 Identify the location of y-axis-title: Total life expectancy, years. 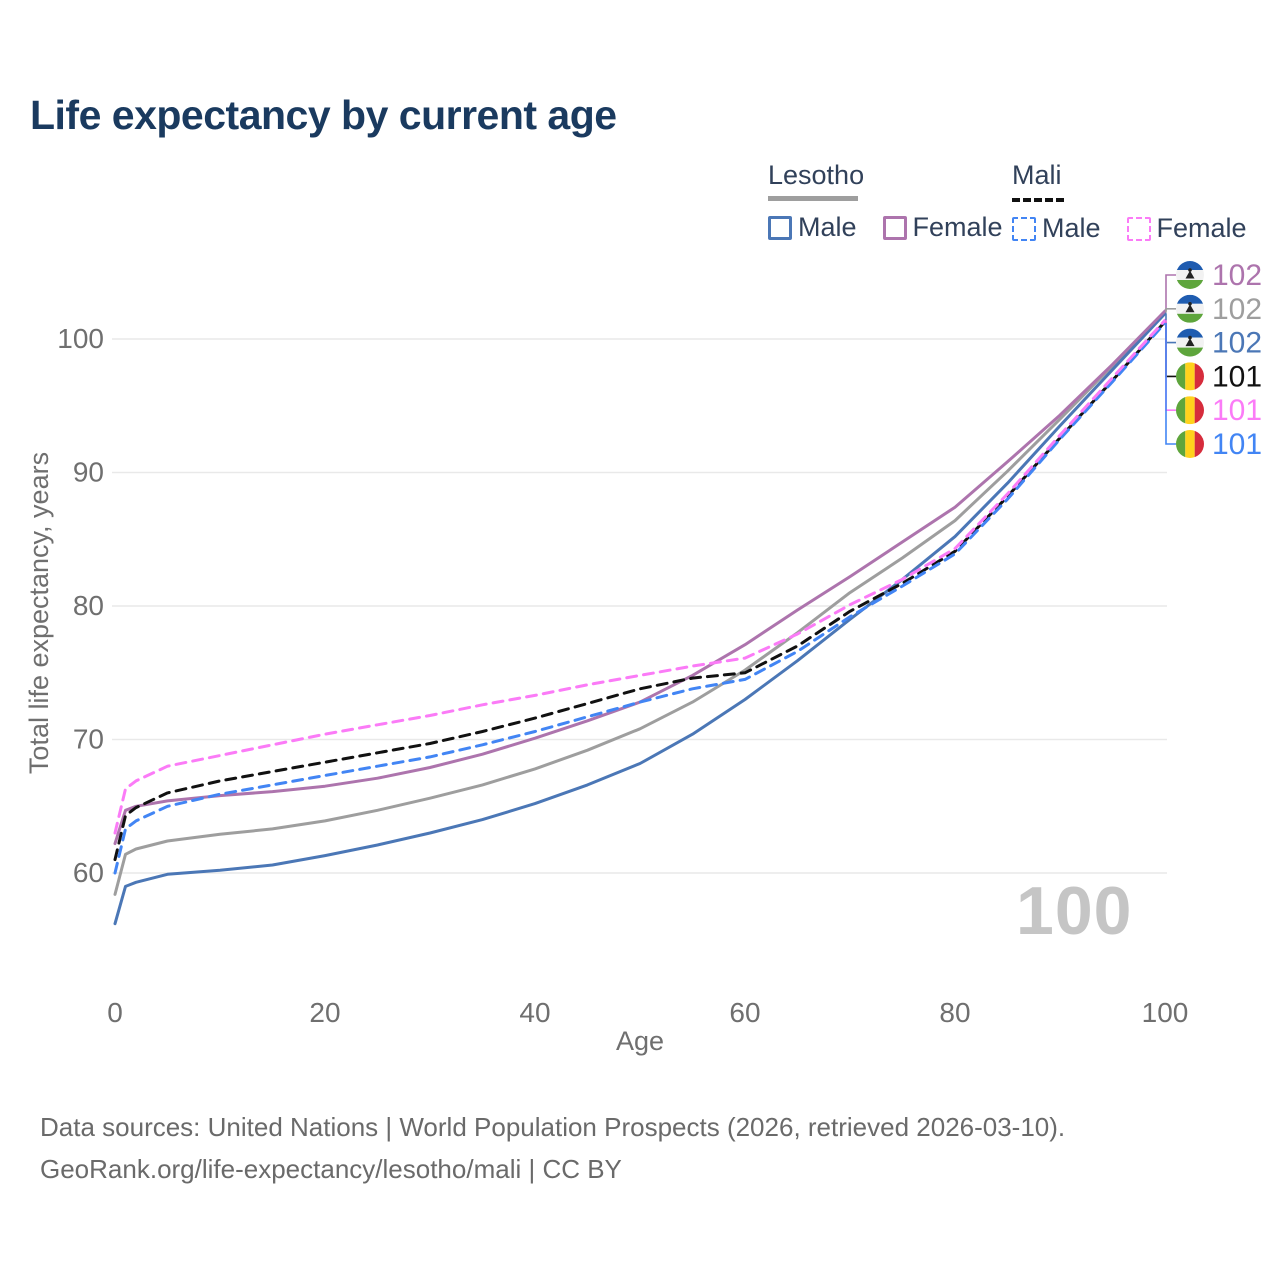
(39, 613).